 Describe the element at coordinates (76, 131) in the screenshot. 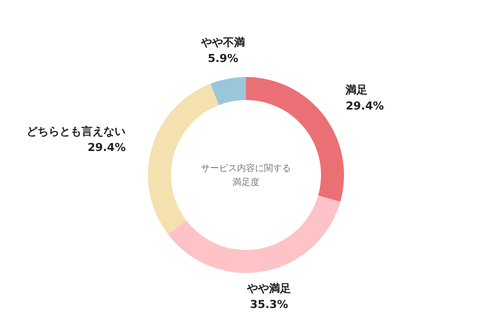

I see `slice-label: どちらとも言えない` at that location.